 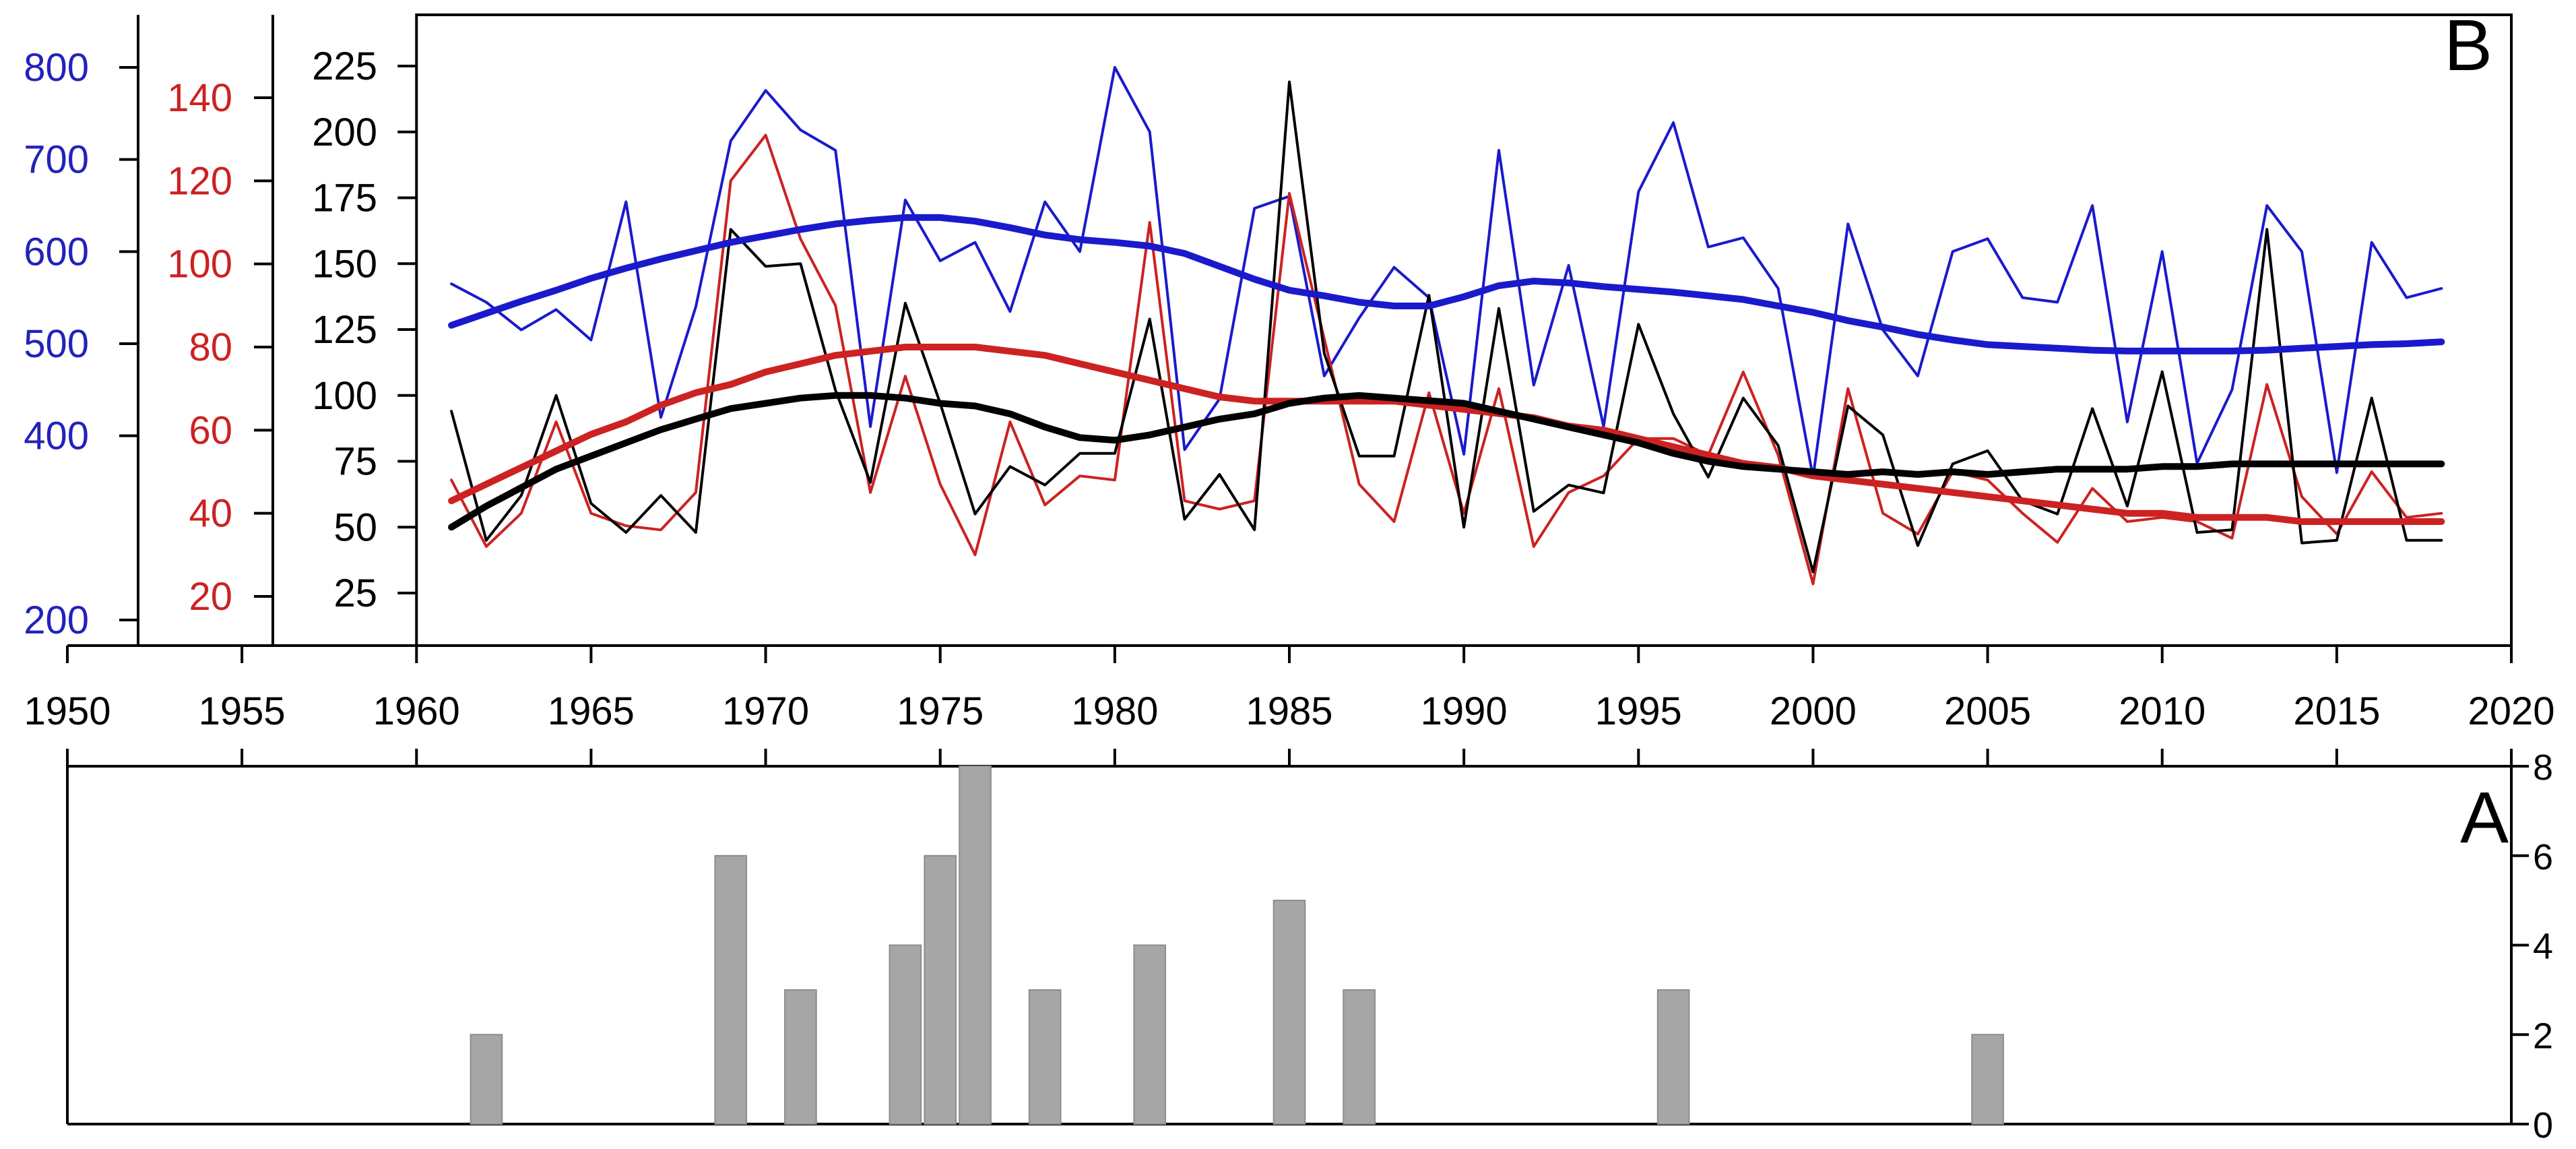 I want to click on y-tick-label-blue: 800, so click(x=57, y=68).